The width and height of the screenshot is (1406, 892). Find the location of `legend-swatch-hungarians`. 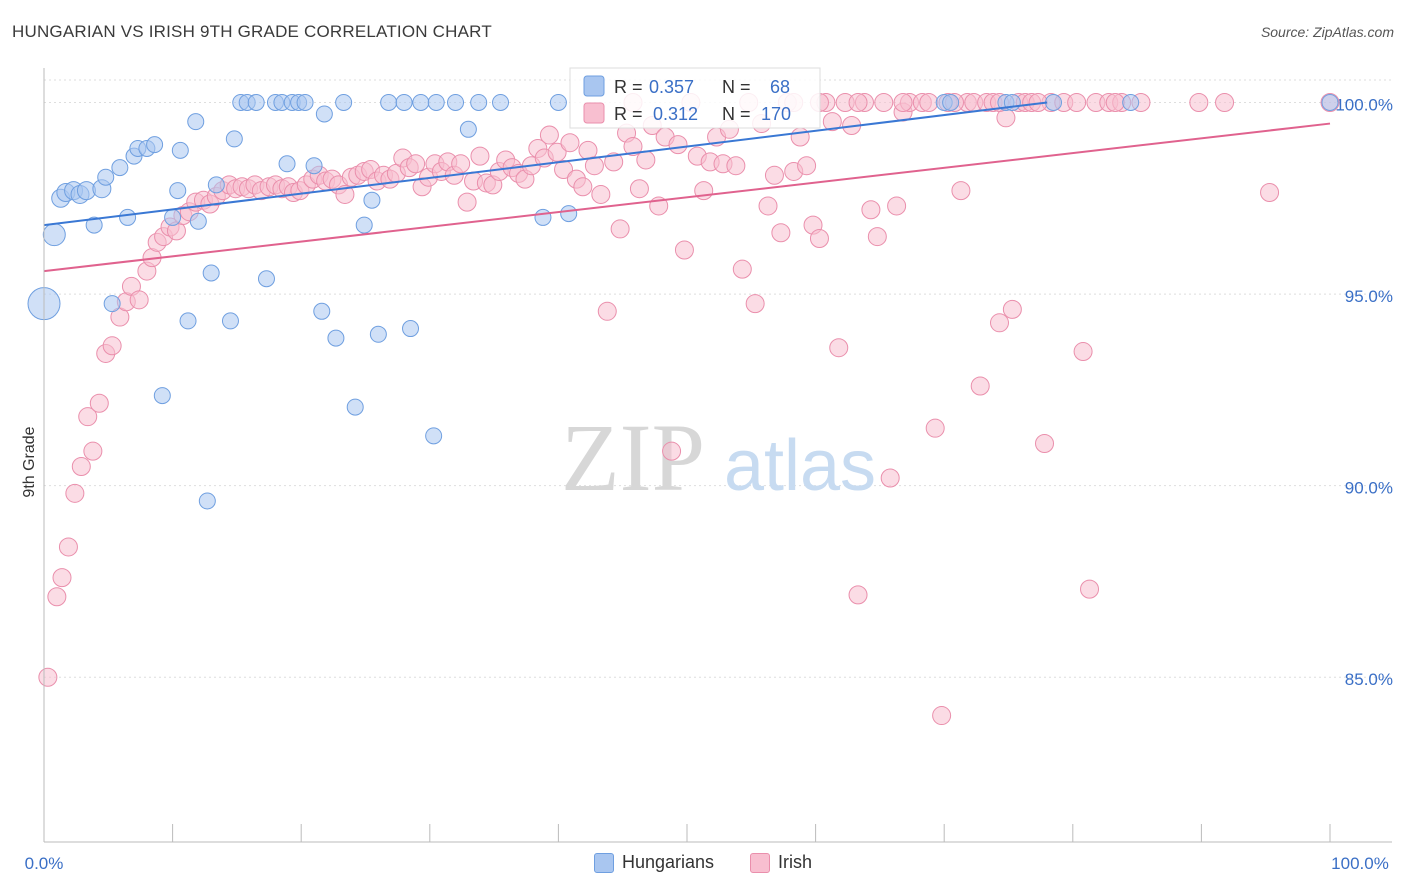

legend-swatch-hungarians is located at coordinates (594, 86).